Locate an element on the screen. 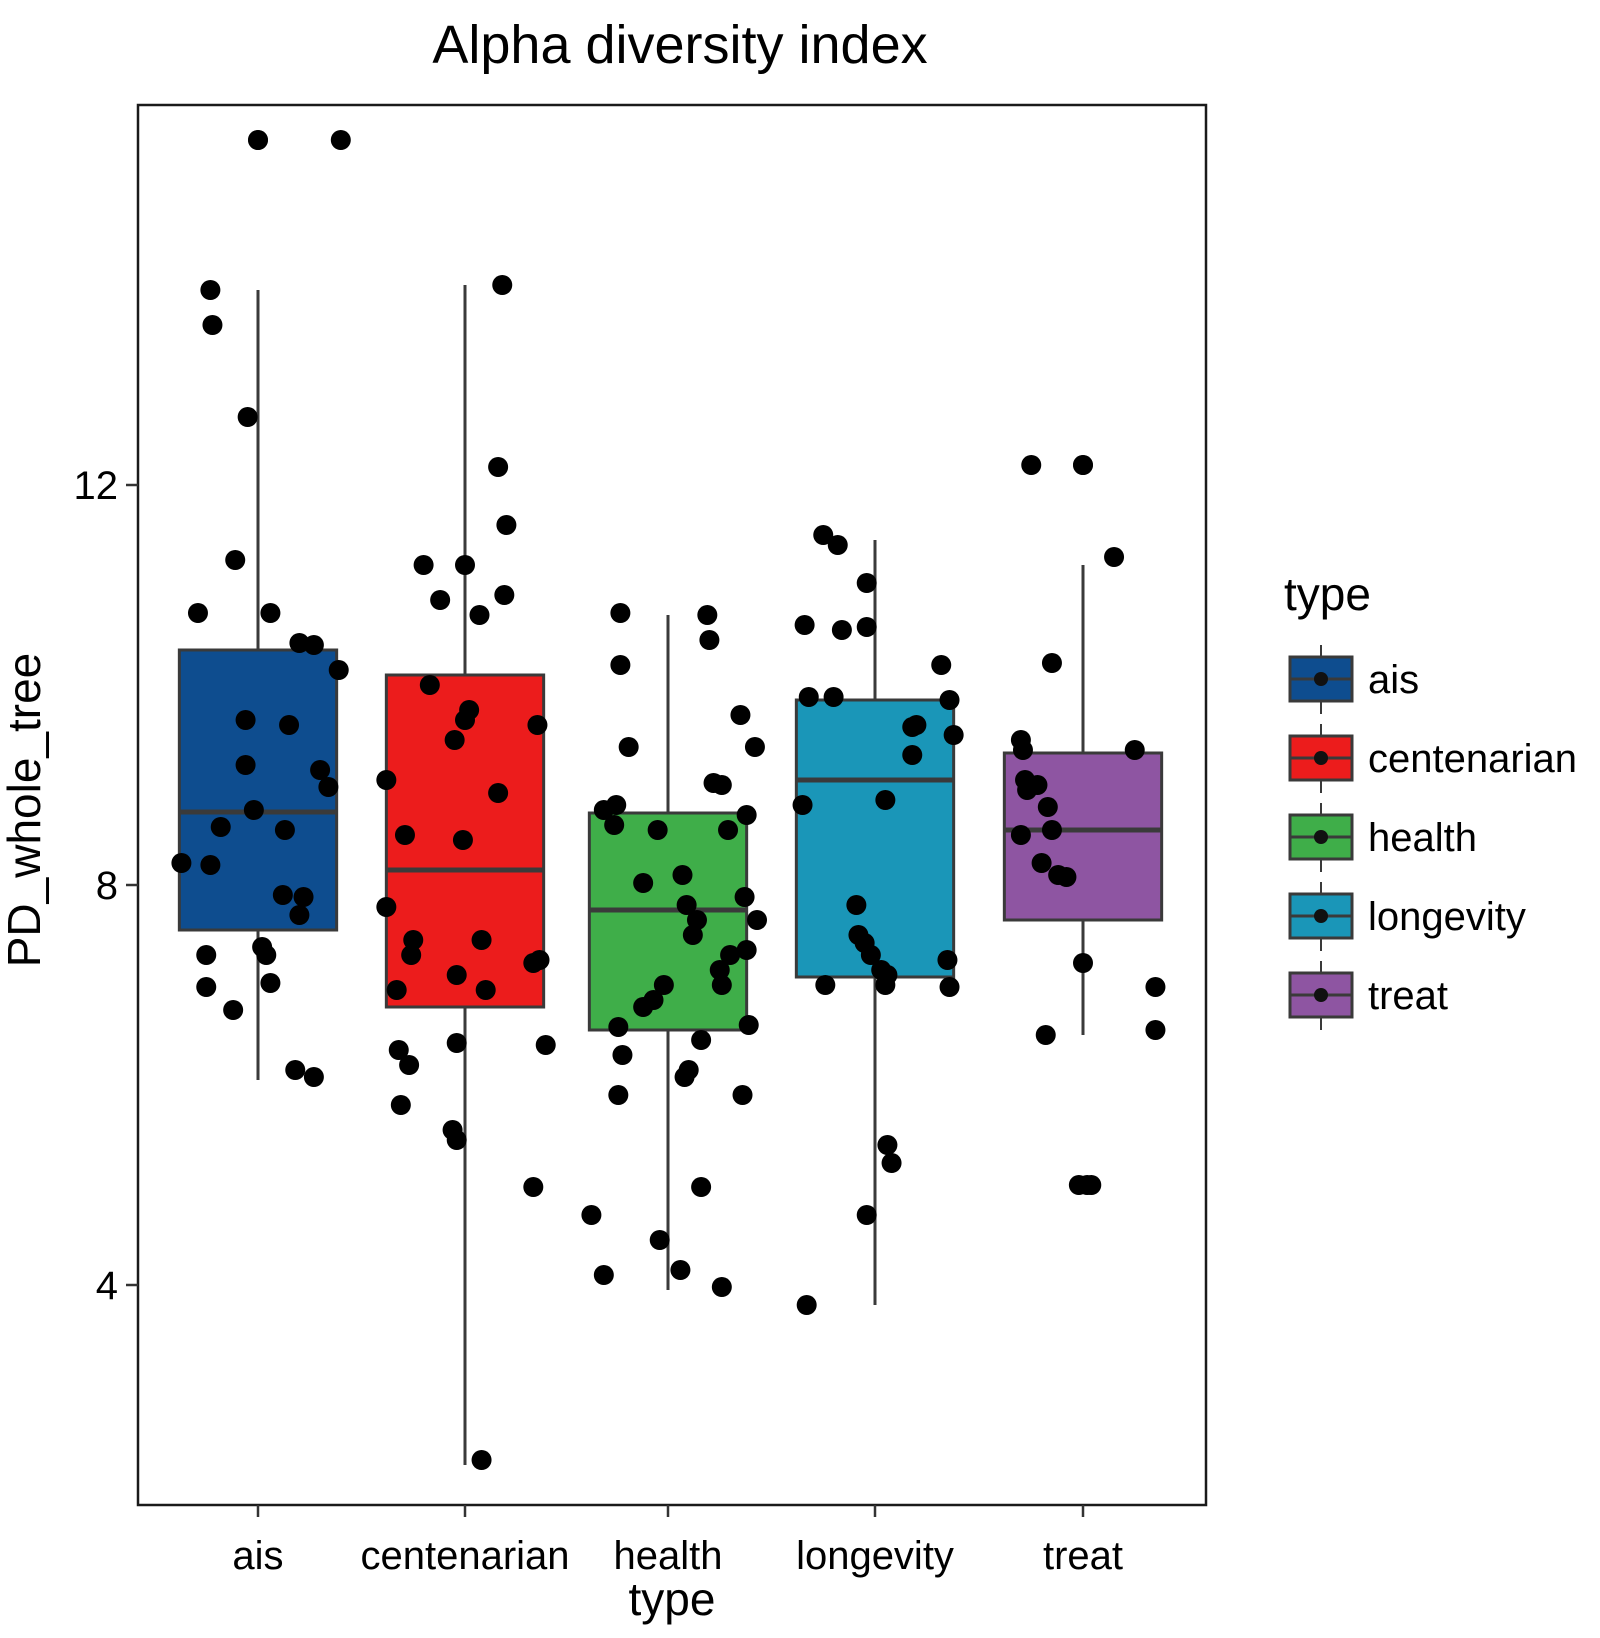 Image resolution: width=1600 pixels, height=1638 pixels. x-tick-label: centenarian is located at coordinates (464, 1556).